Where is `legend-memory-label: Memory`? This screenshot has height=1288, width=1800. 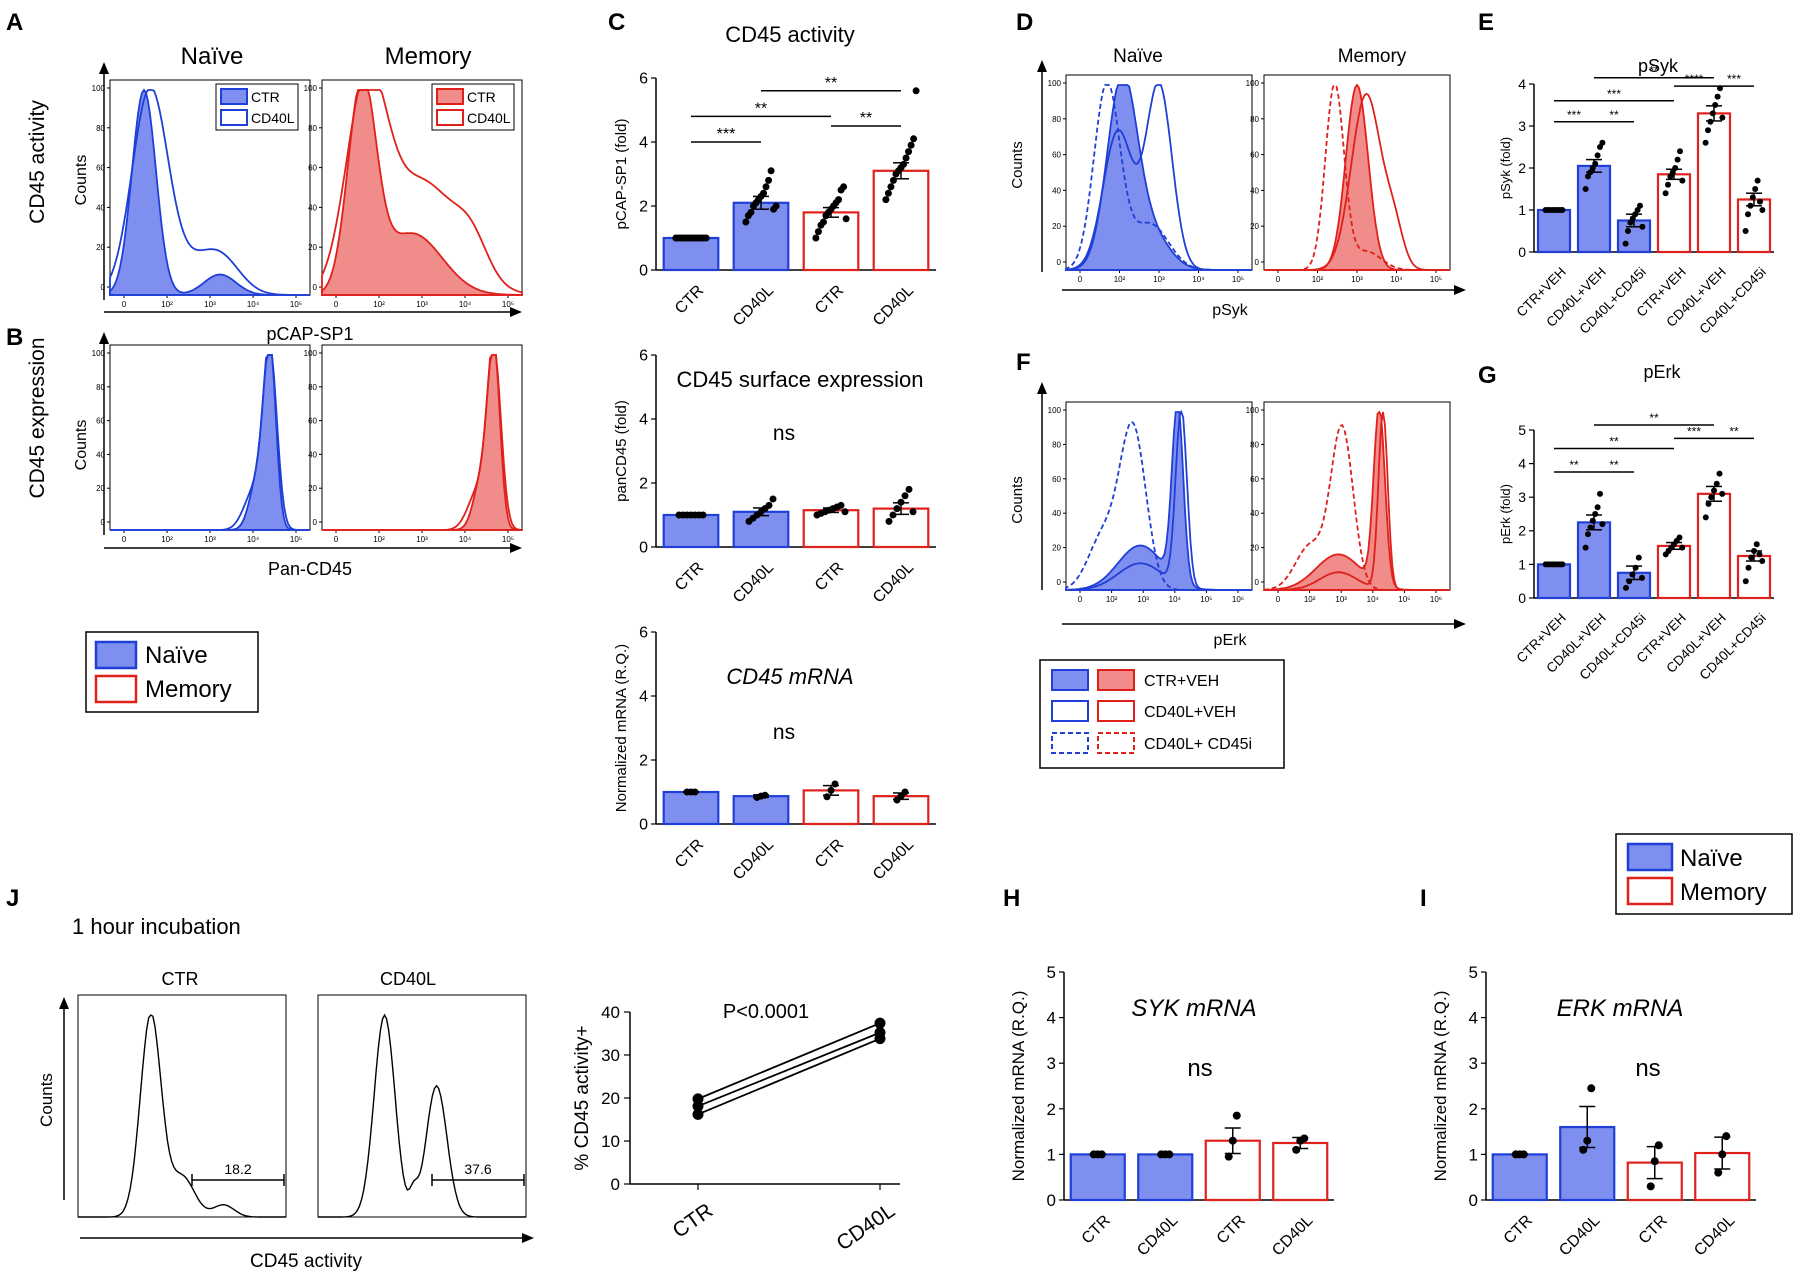
legend-memory-label: Memory is located at coordinates (188, 689).